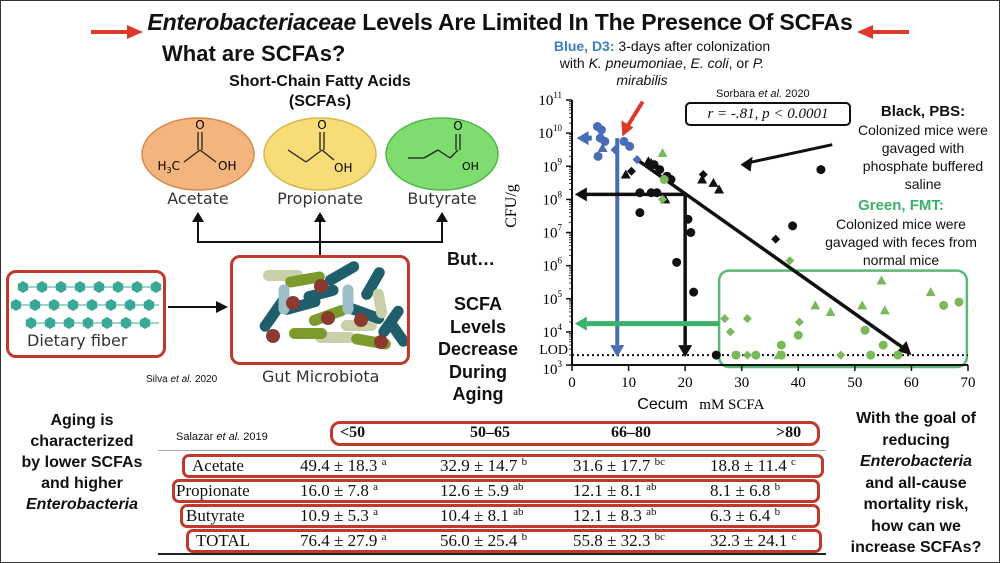 Image resolution: width=1000 pixels, height=563 pixels. I want to click on silva-citation: Silva et al. 2020, so click(181, 379).